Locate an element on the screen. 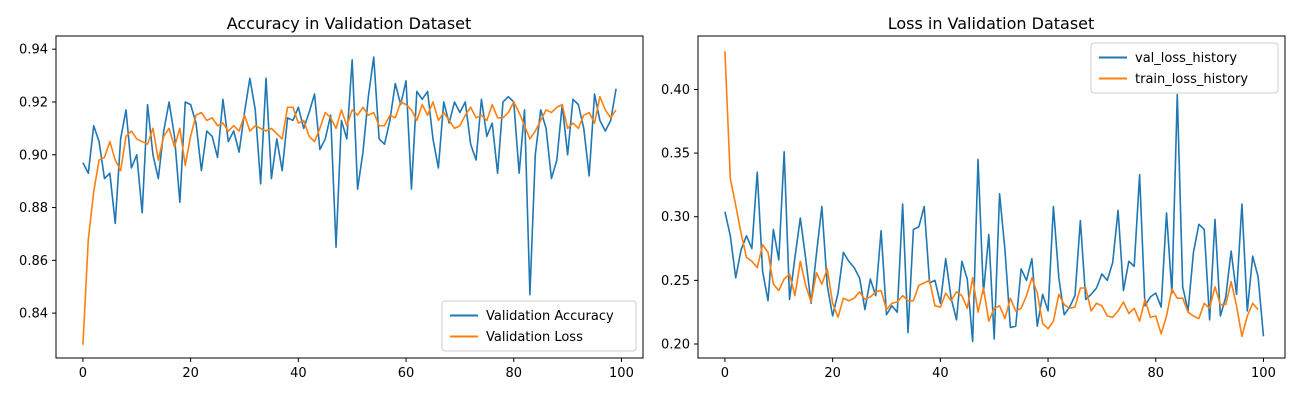 This screenshot has width=1300, height=400. y-tick-label: 0.90 is located at coordinates (33, 155).